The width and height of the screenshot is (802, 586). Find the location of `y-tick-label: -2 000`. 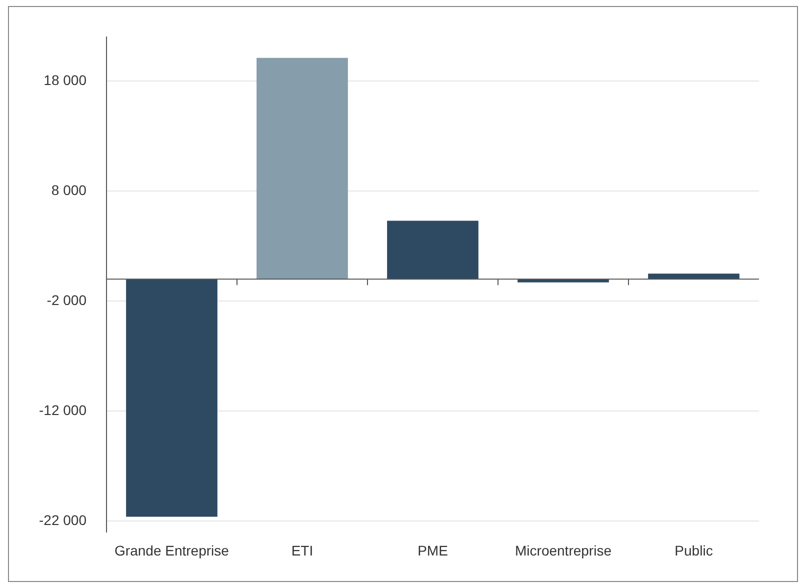

y-tick-label: -2 000 is located at coordinates (66, 300).